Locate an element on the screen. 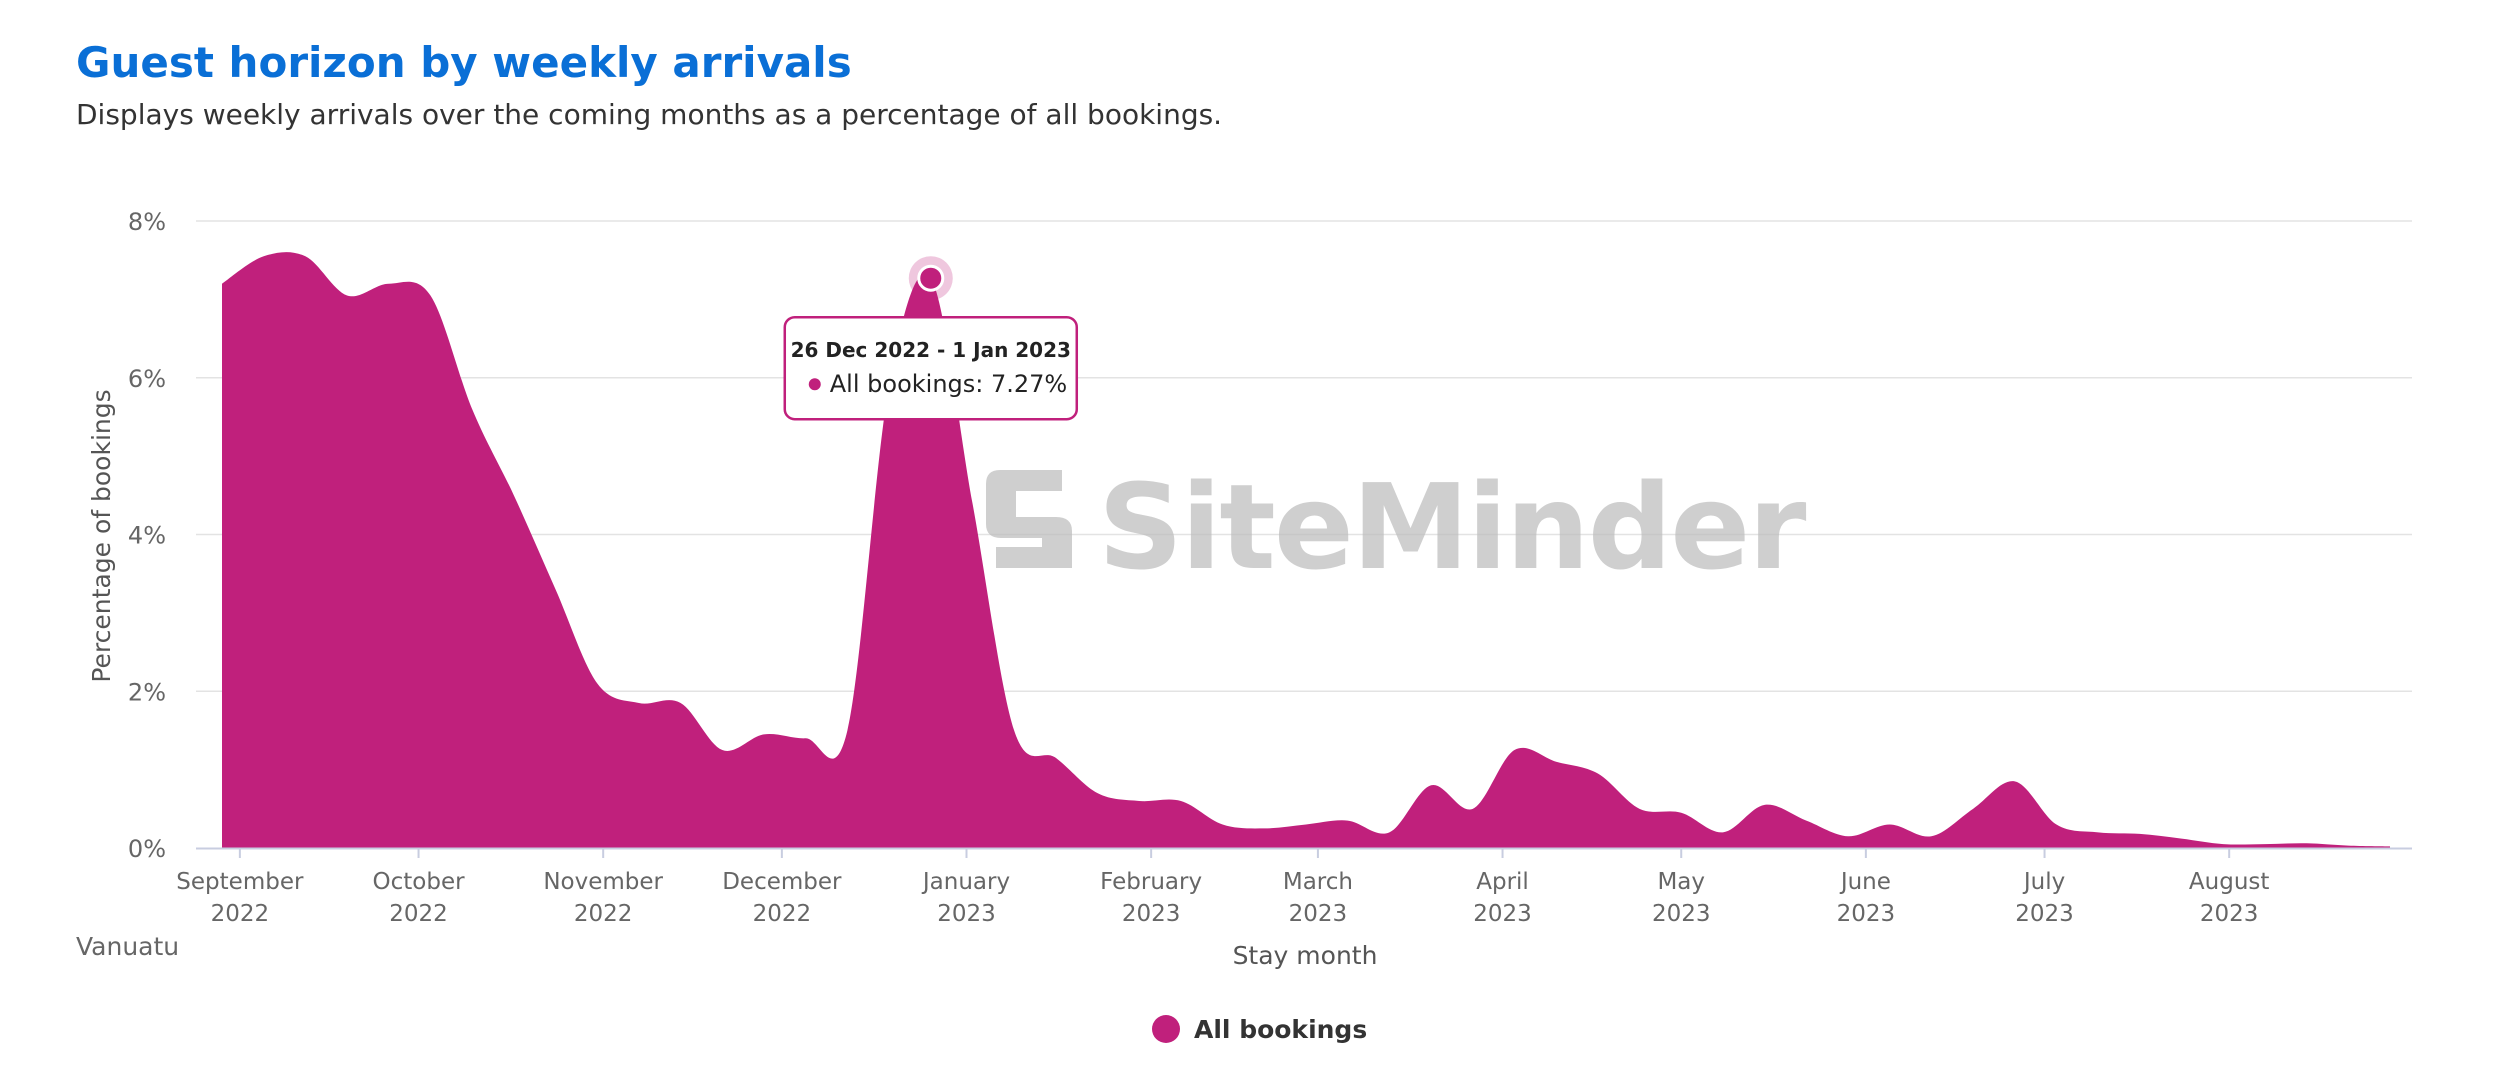 The image size is (2504, 1077). x-tick-label-month: May is located at coordinates (1681, 882).